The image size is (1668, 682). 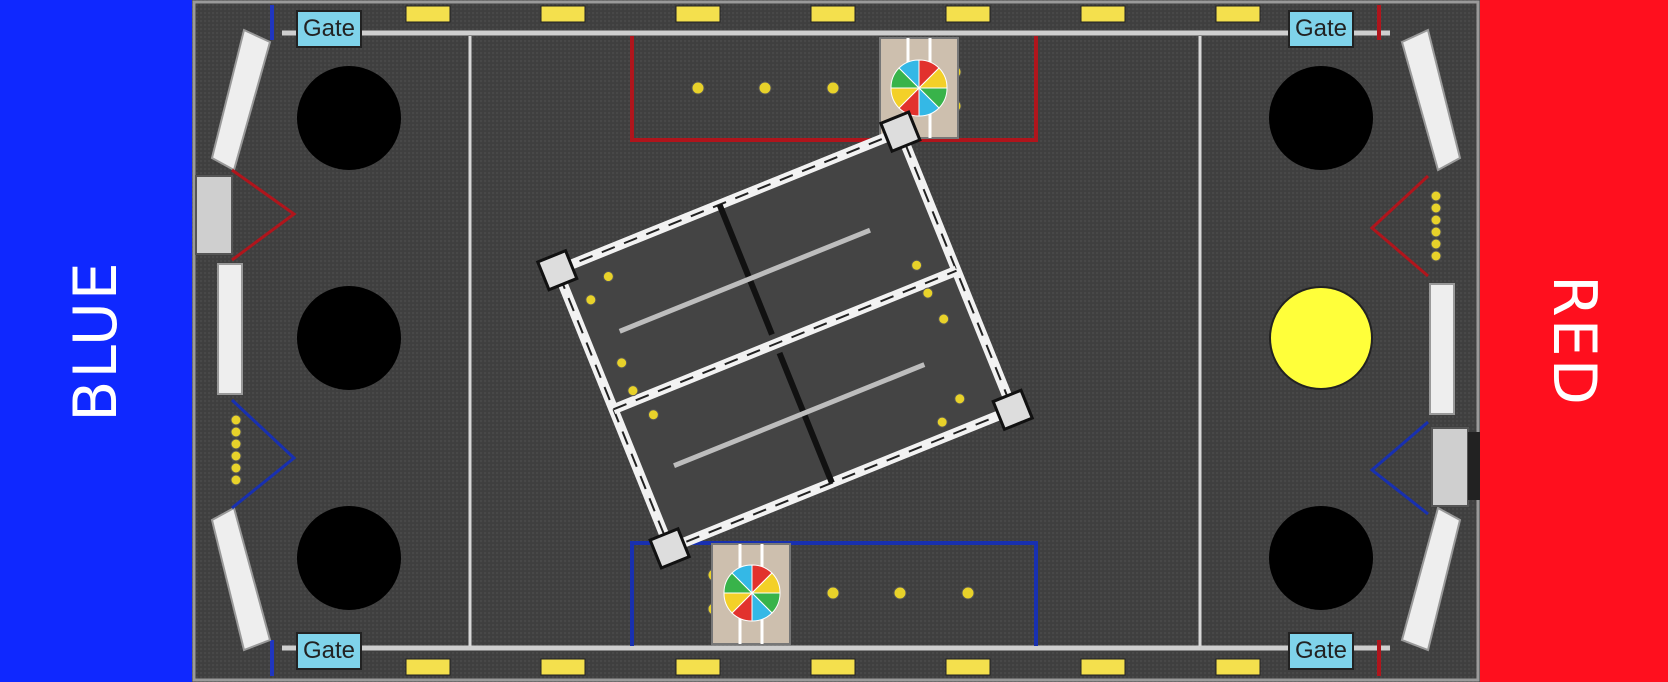 What do you see at coordinates (1321, 338) in the screenshot?
I see `goal-red-middle` at bounding box center [1321, 338].